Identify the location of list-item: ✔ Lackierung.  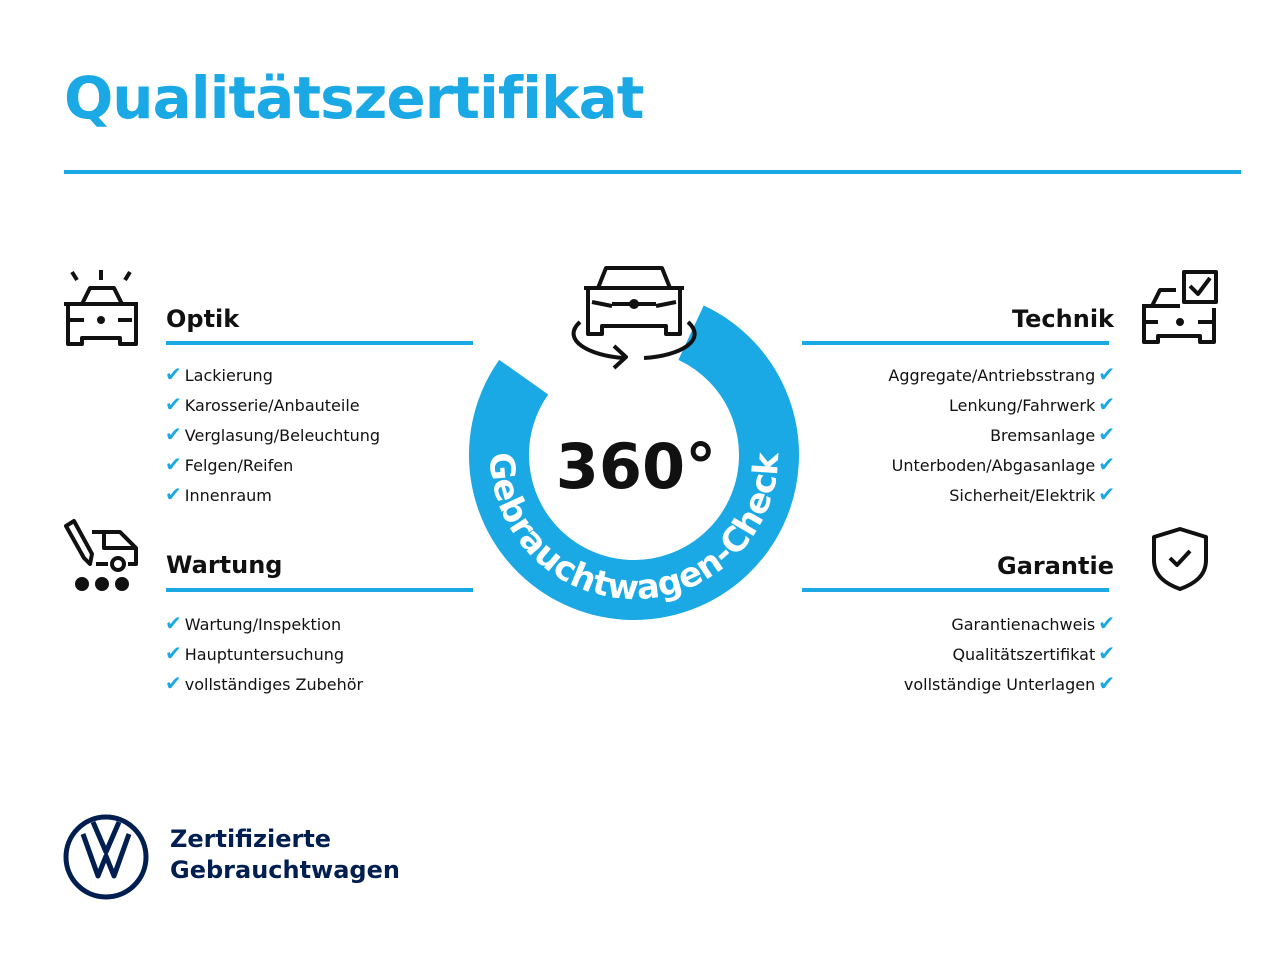
(271, 374).